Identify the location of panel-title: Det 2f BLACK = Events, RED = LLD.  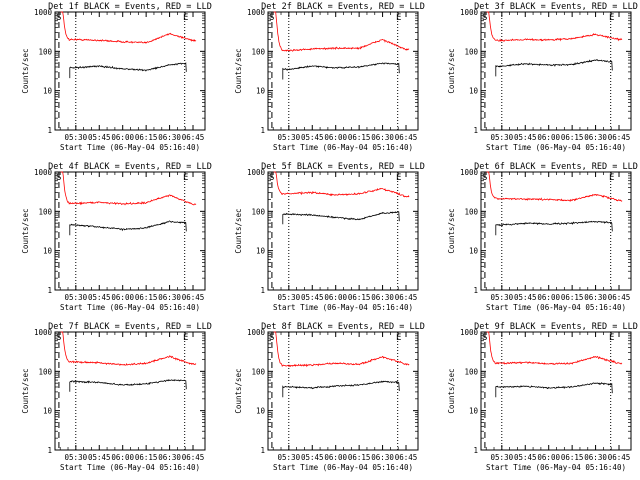
(343, 7).